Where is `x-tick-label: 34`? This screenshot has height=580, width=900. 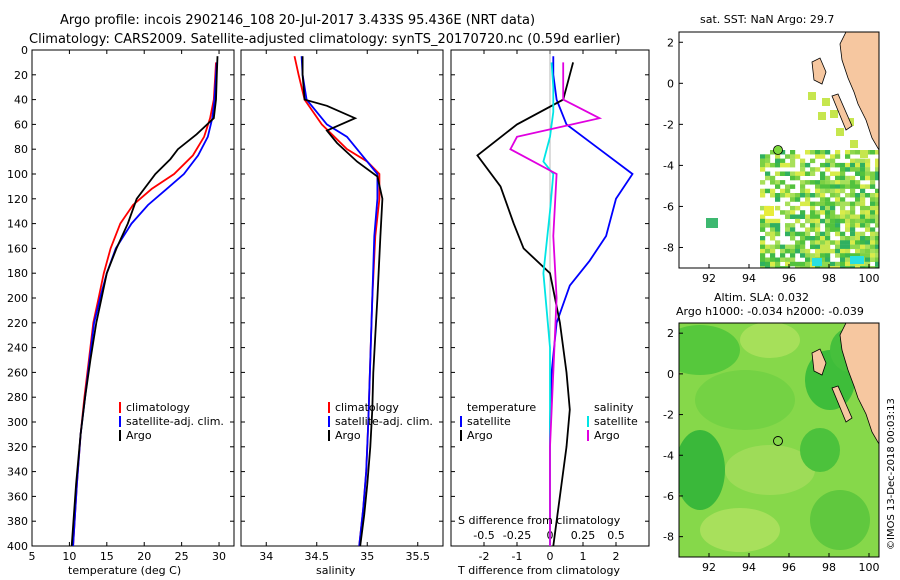 x-tick-label: 34 is located at coordinates (266, 556).